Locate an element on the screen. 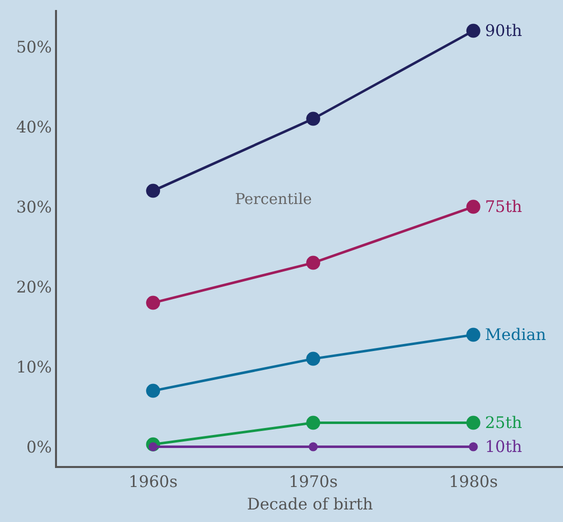  y-tick-label: 50% is located at coordinates (34, 46).